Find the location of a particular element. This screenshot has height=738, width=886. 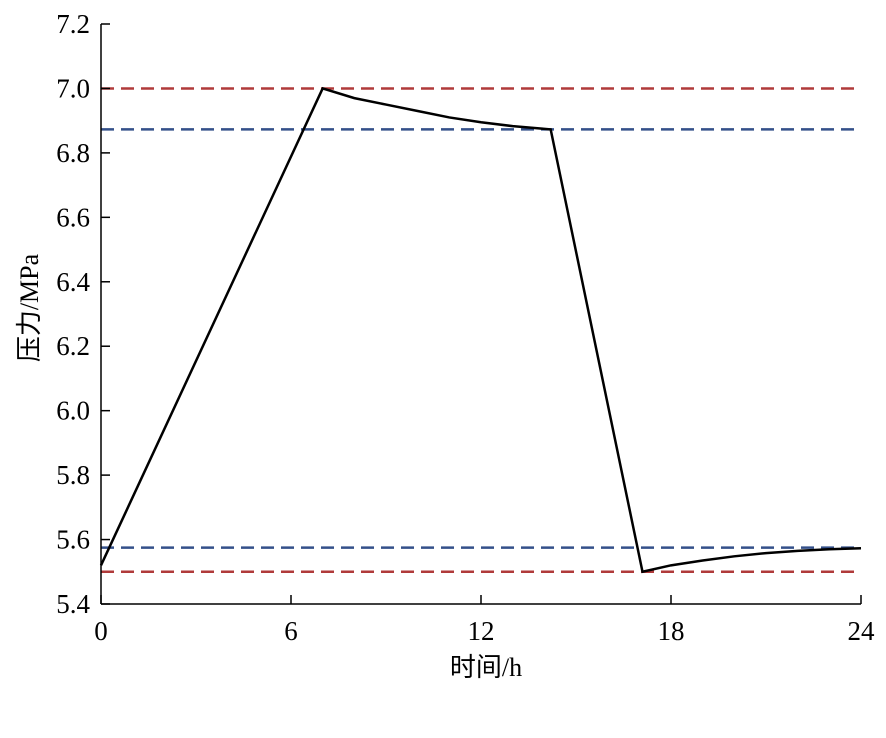

x-tick-label: 18 is located at coordinates (671, 631).